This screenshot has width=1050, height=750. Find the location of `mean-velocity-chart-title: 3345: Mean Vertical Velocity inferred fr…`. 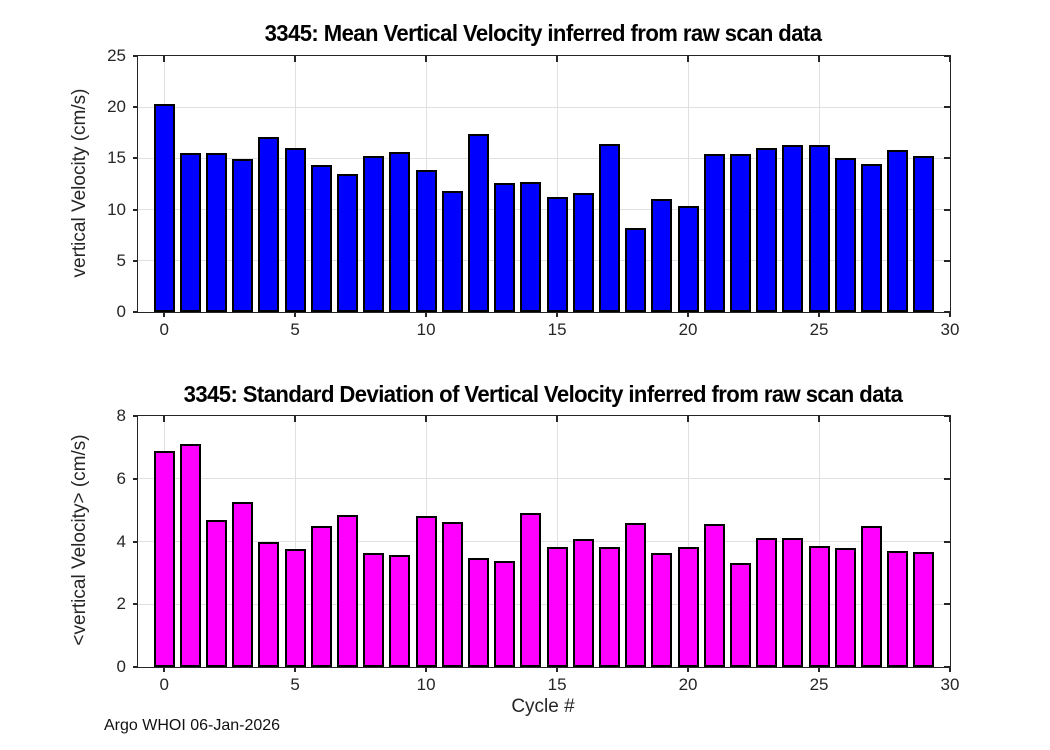

mean-velocity-chart-title: 3345: Mean Vertical Velocity inferred fr… is located at coordinates (543, 33).